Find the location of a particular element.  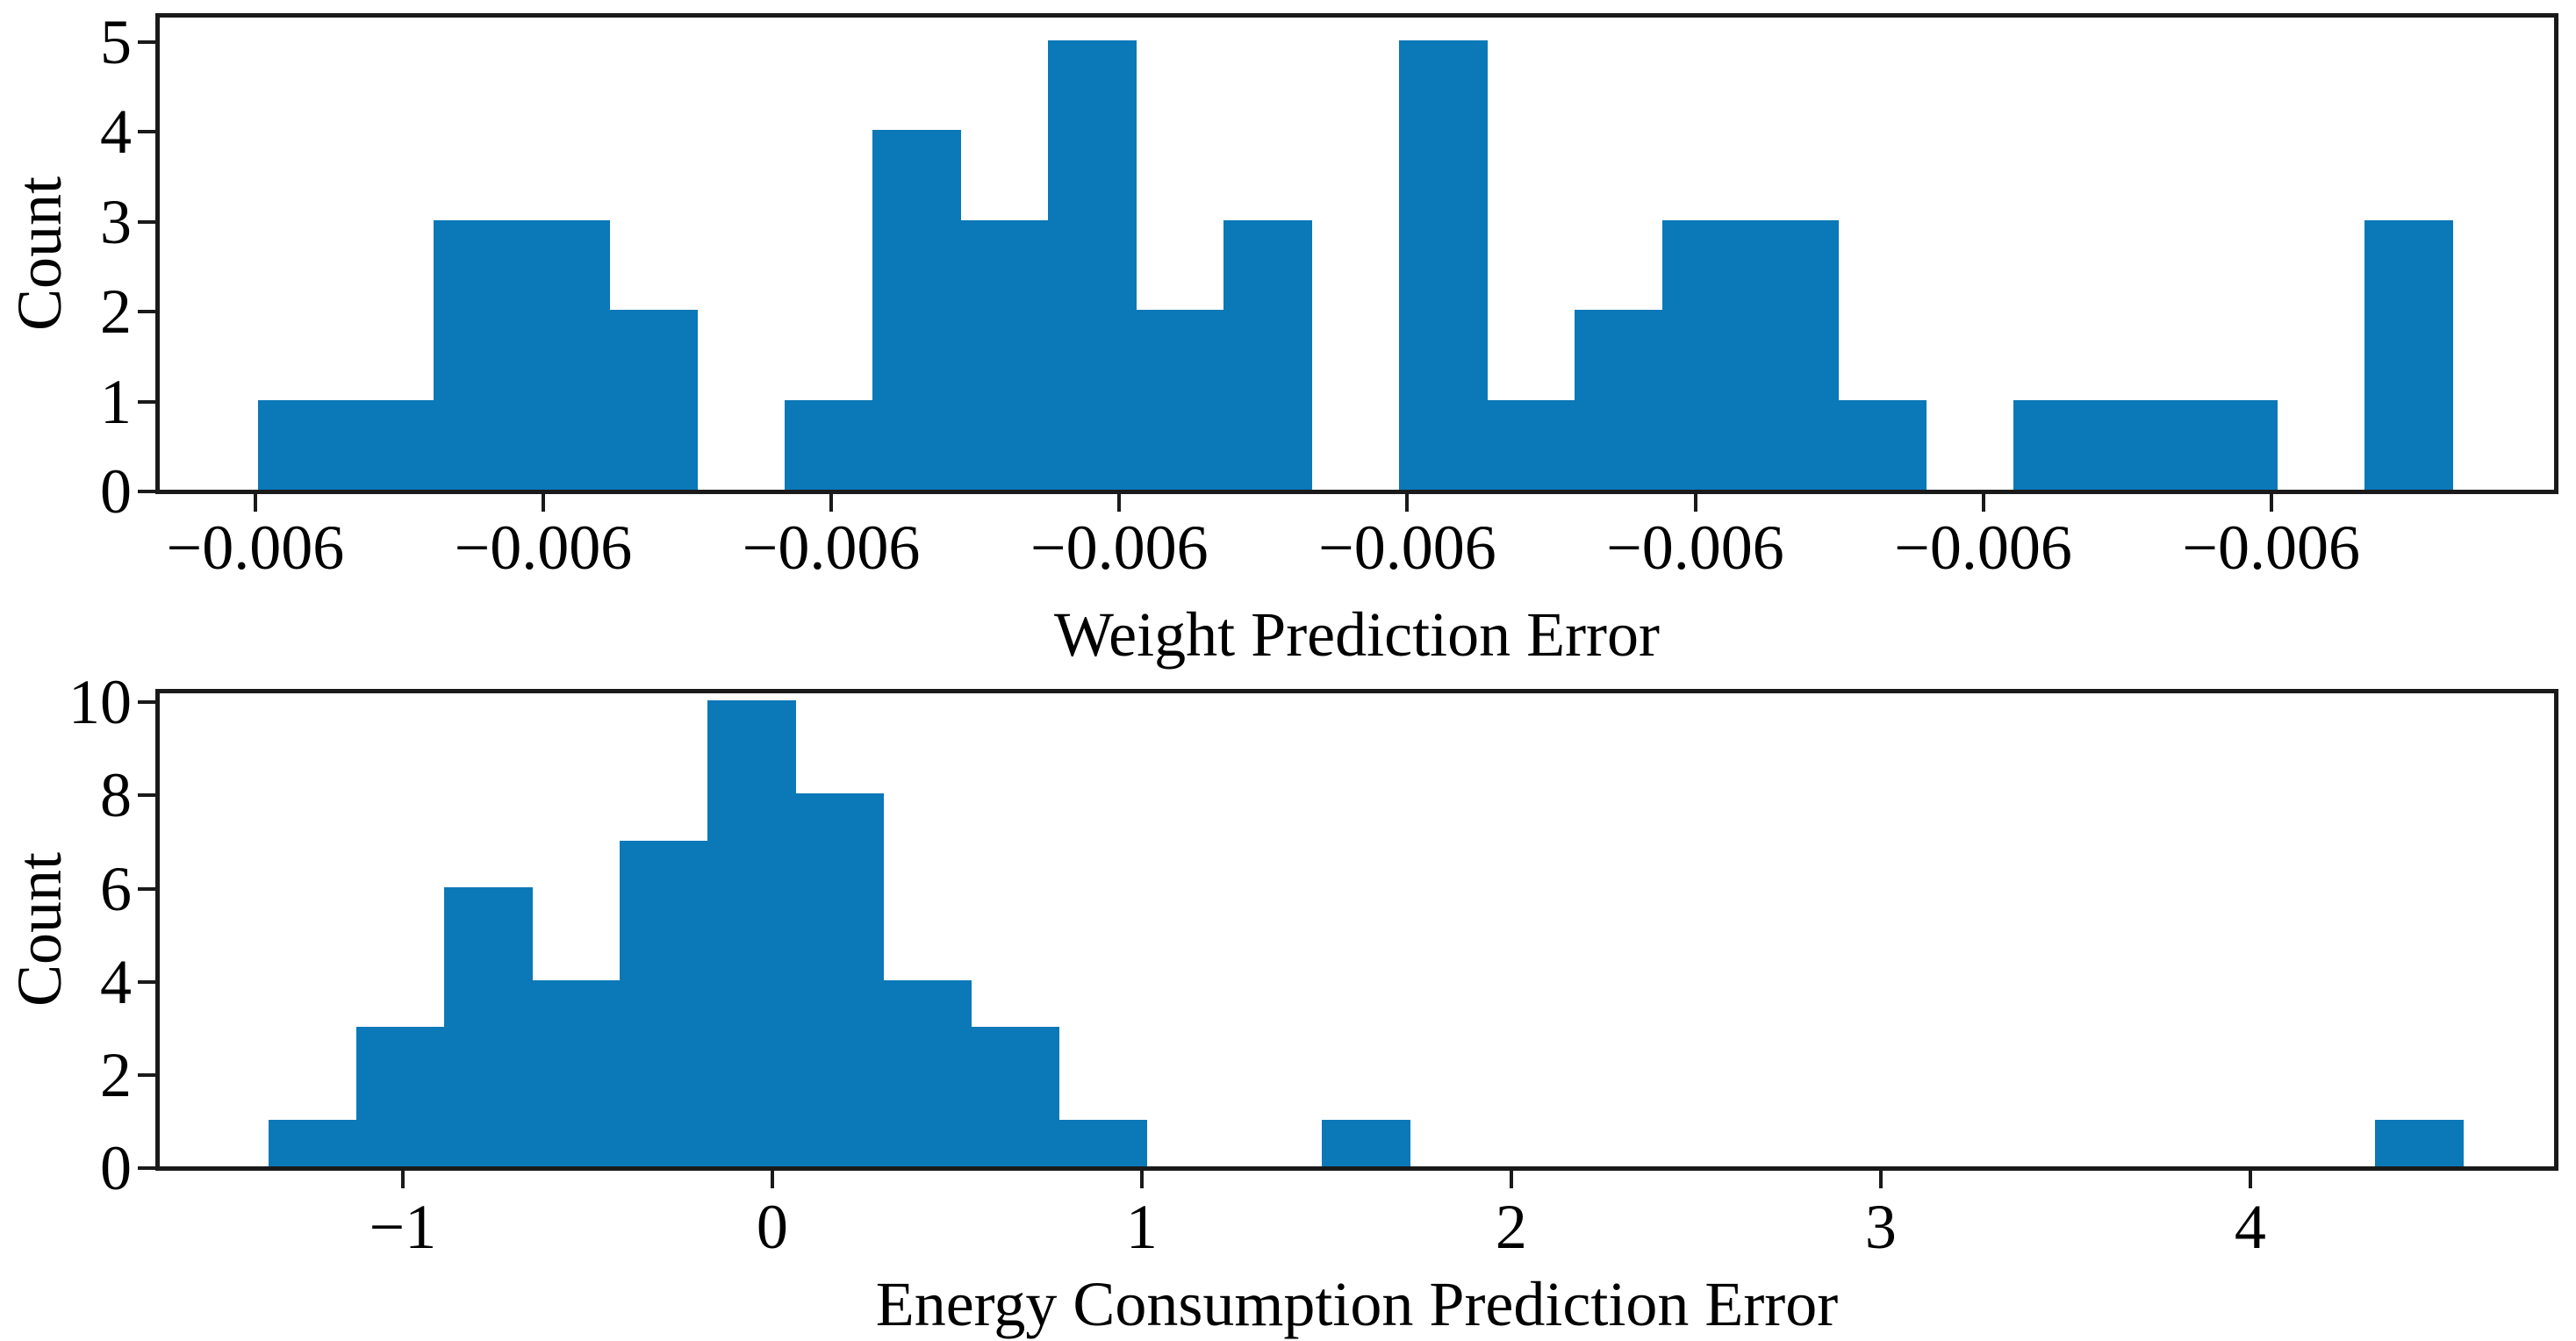

y-tick-label: 5 is located at coordinates (116, 41).